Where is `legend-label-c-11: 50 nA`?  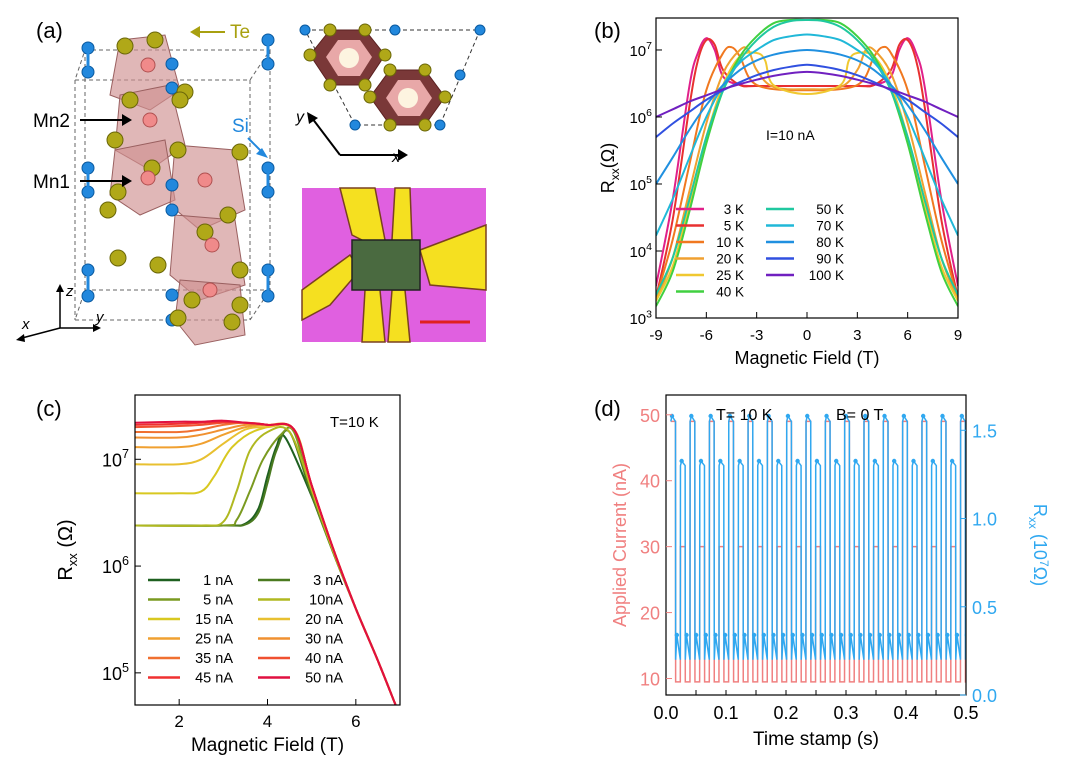 legend-label-c-11: 50 nA is located at coordinates (324, 679).